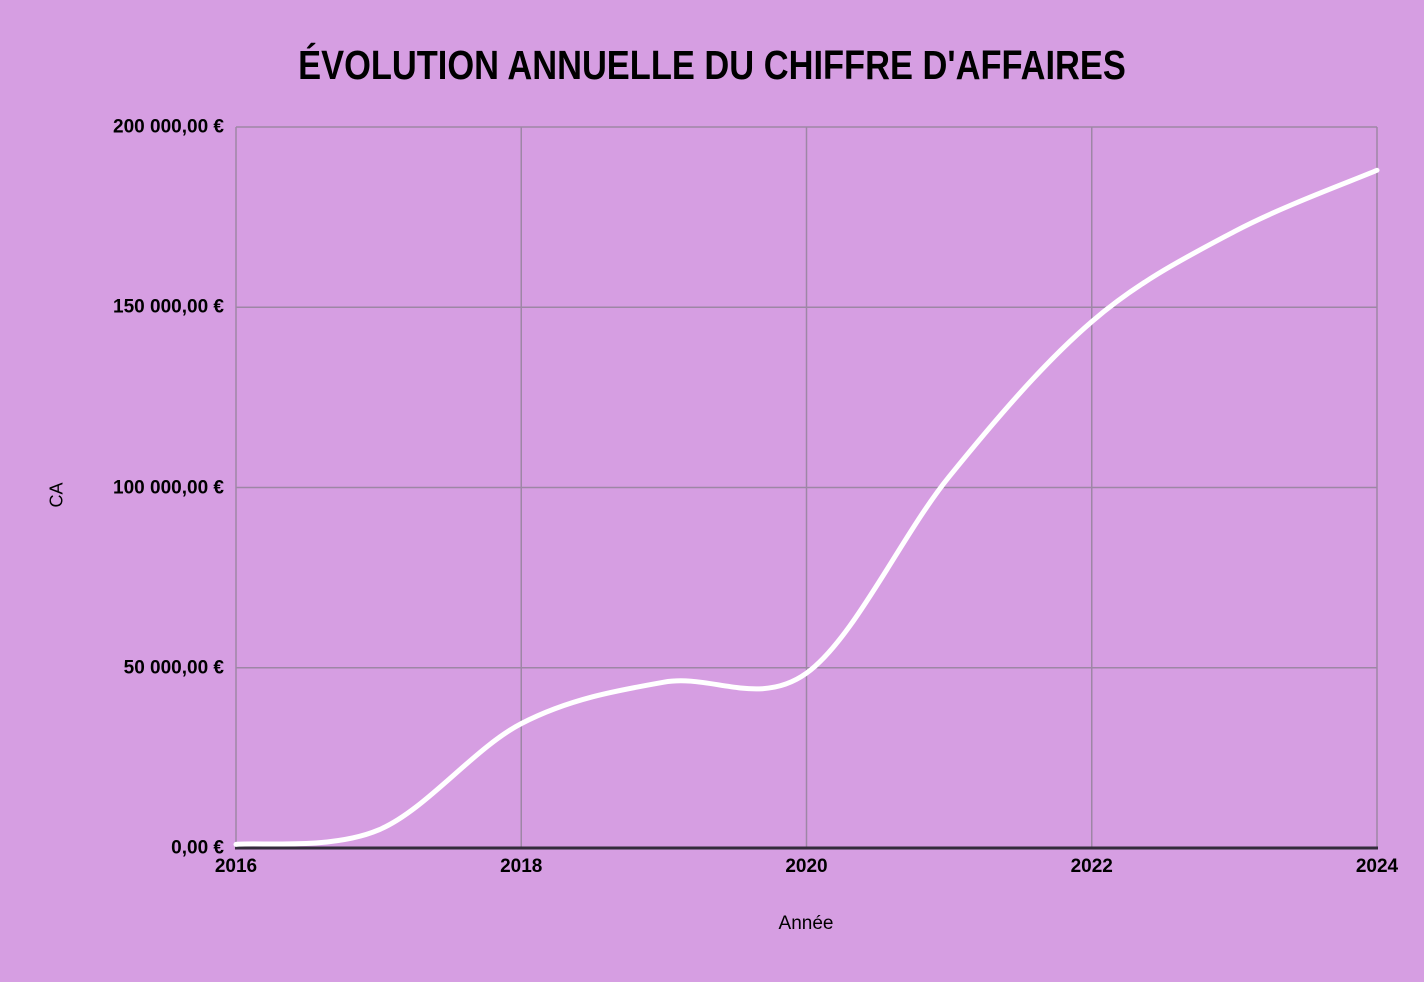 This screenshot has height=982, width=1424. What do you see at coordinates (712, 65) in the screenshot?
I see `chart-title: ÉVOLUTION ANNUELLE DU CHIFFRE D'AFFAIRES` at bounding box center [712, 65].